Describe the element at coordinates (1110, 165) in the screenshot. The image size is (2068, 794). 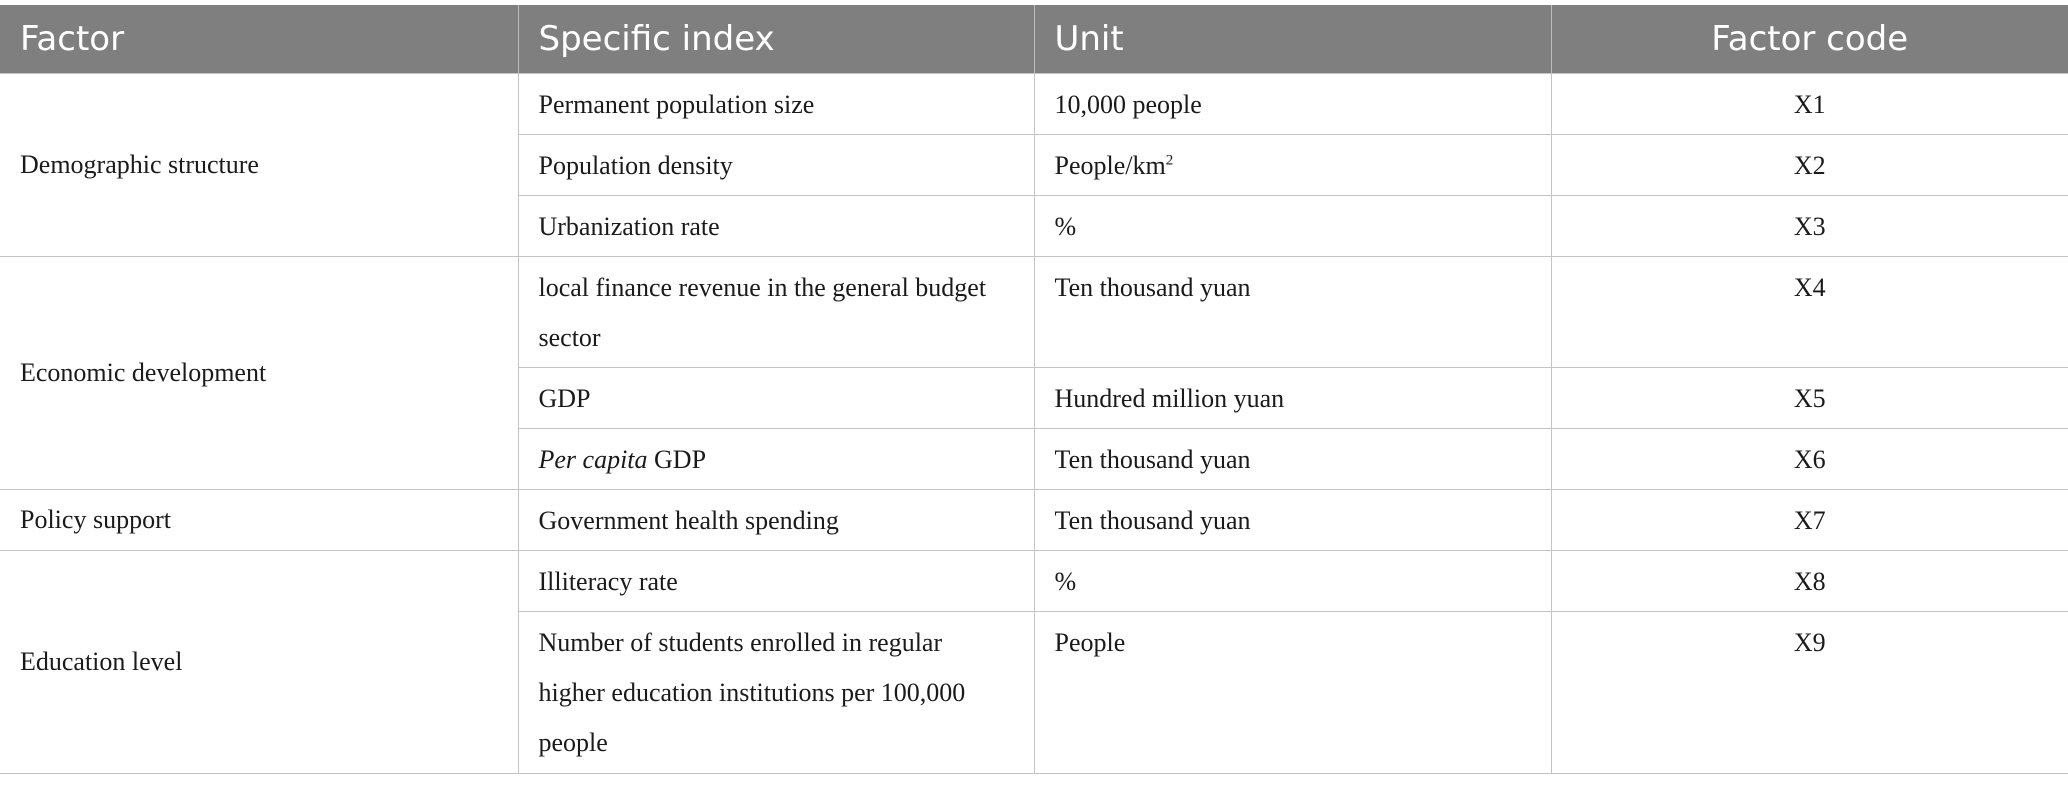
I see `unit-text: People/km` at that location.